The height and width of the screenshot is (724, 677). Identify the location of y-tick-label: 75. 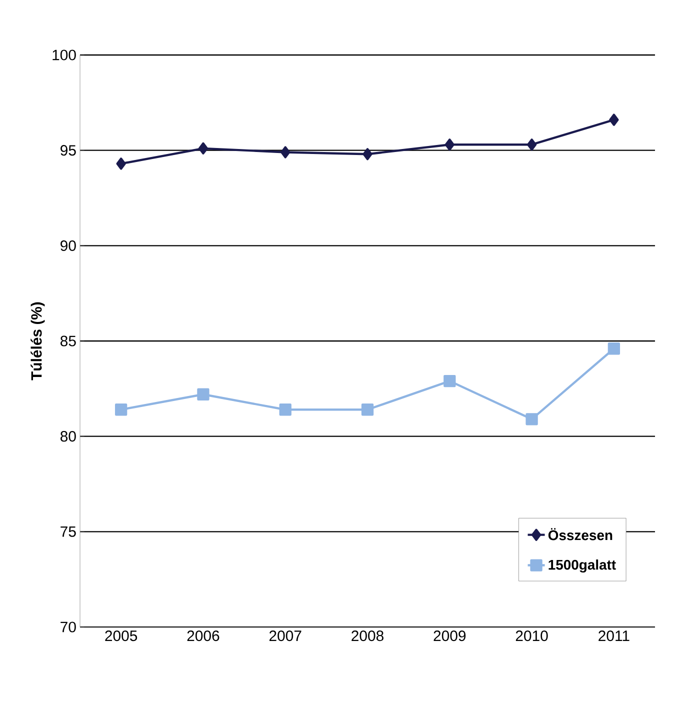
(68, 531).